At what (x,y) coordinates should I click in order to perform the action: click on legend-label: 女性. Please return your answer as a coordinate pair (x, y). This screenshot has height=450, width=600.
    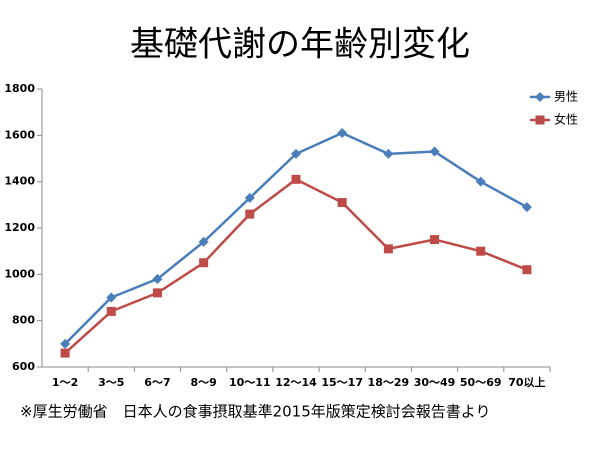
    Looking at the image, I should click on (566, 119).